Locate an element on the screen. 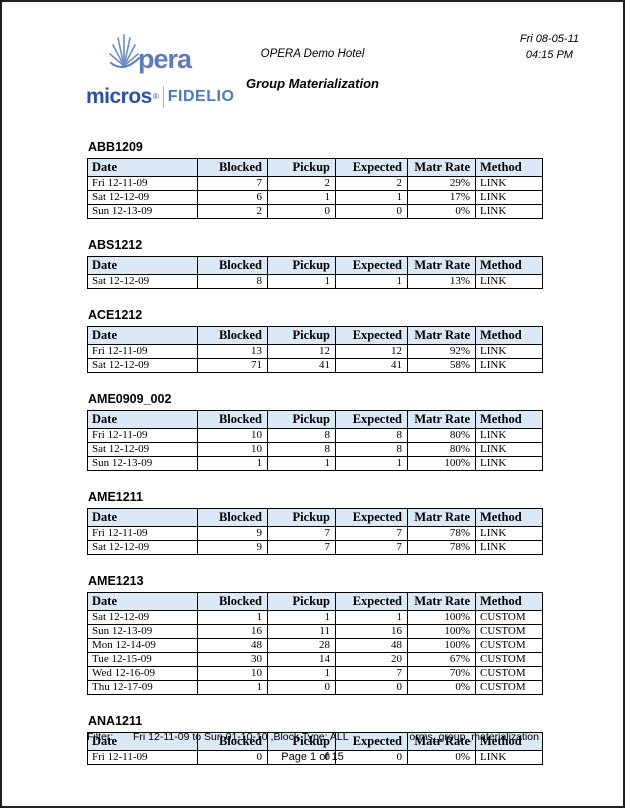 This screenshot has height=808, width=625. cell-blocked: 30 is located at coordinates (232, 659).